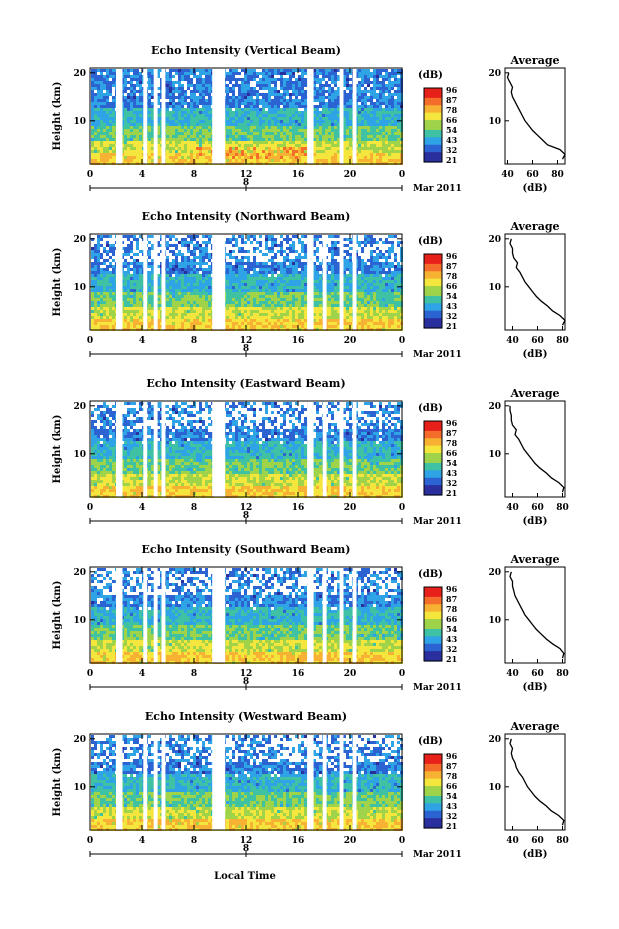 This screenshot has height=929, width=619. Describe the element at coordinates (557, 175) in the screenshot. I see `average-x-tick-label: 80` at that location.